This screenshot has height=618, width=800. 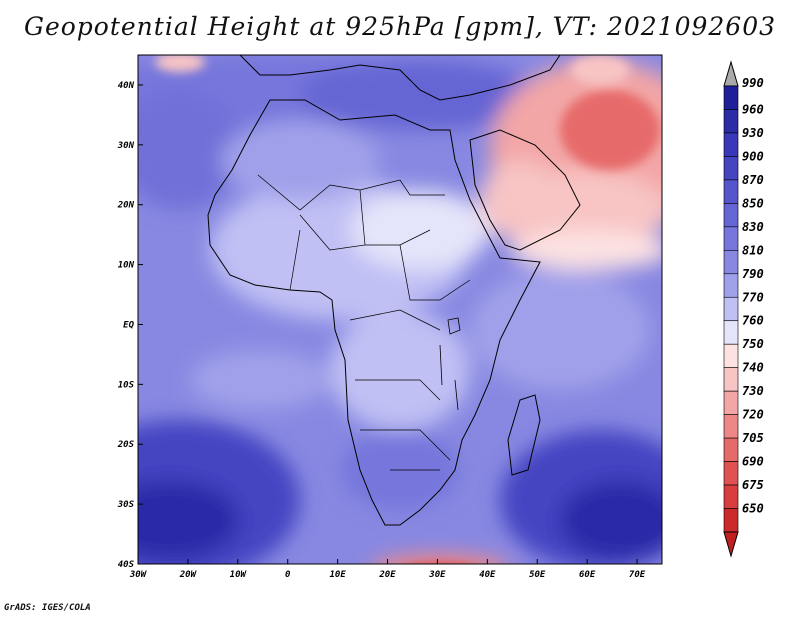 I want to click on colorbar-label: 720, so click(x=753, y=415).